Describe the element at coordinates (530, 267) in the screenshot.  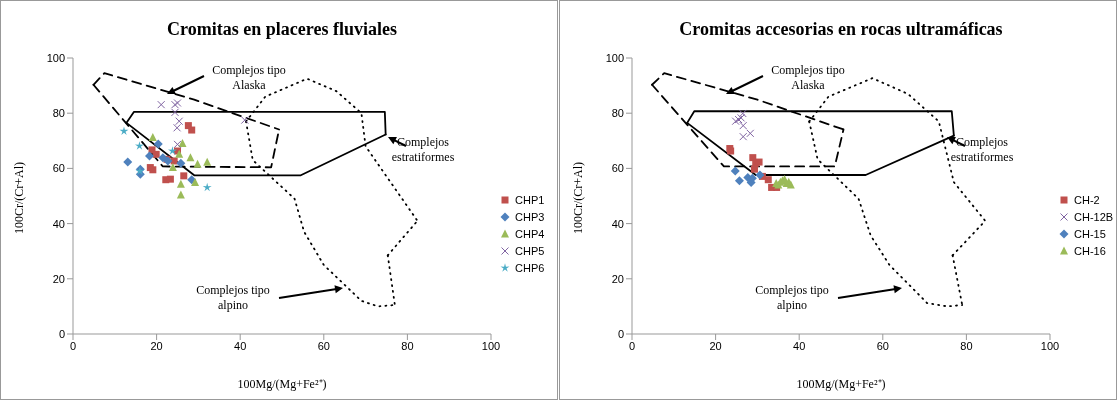
I see `legend-label: CHP6` at that location.